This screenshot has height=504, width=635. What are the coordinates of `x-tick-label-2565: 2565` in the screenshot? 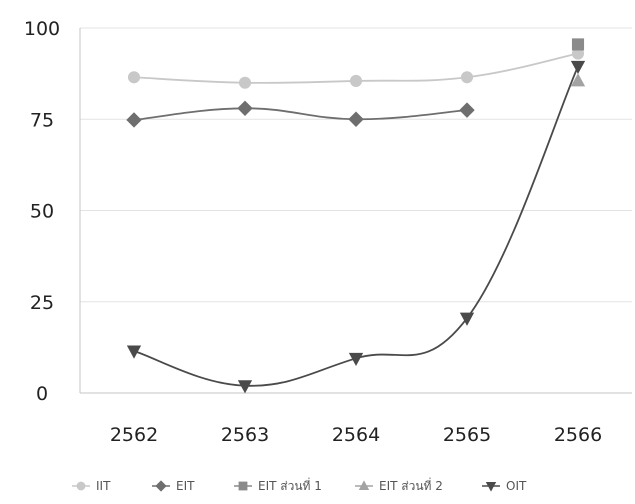 It's located at (467, 435).